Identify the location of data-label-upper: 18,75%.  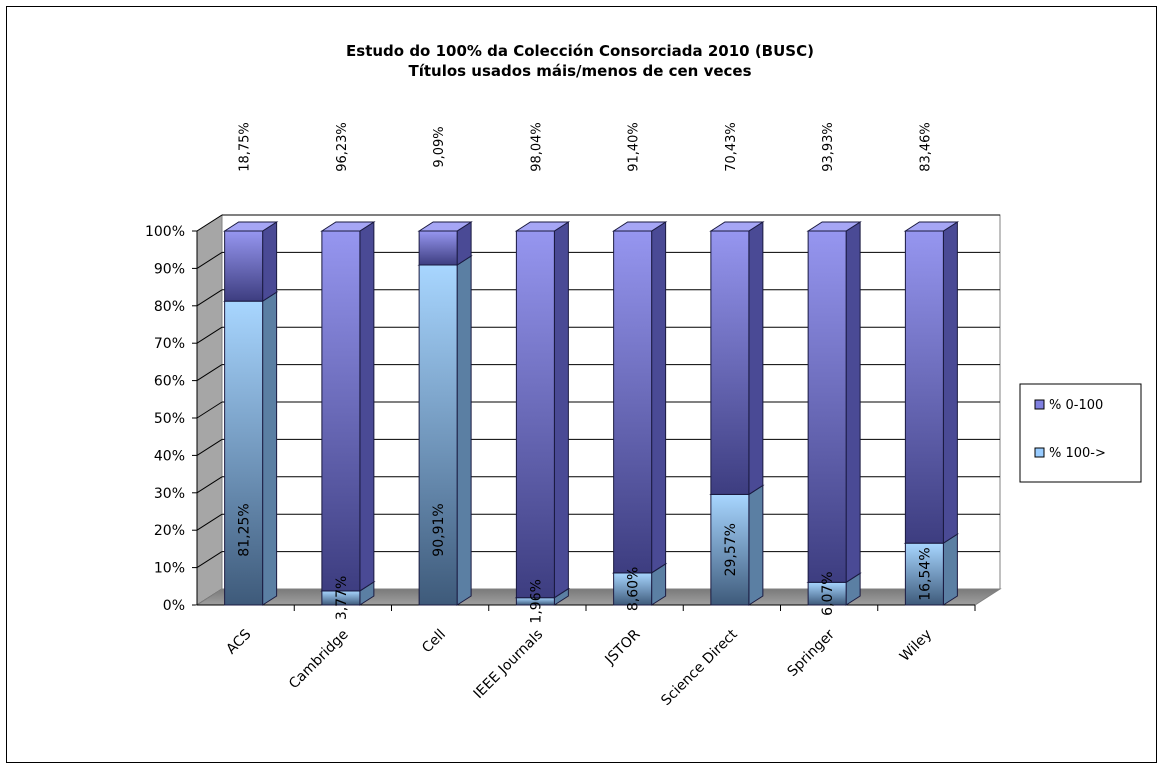
(245, 147).